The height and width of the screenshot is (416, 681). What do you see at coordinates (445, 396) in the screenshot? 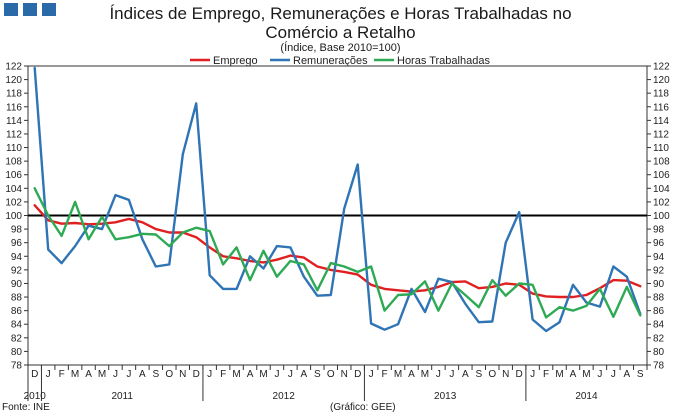
I see `year-label: 2013` at bounding box center [445, 396].